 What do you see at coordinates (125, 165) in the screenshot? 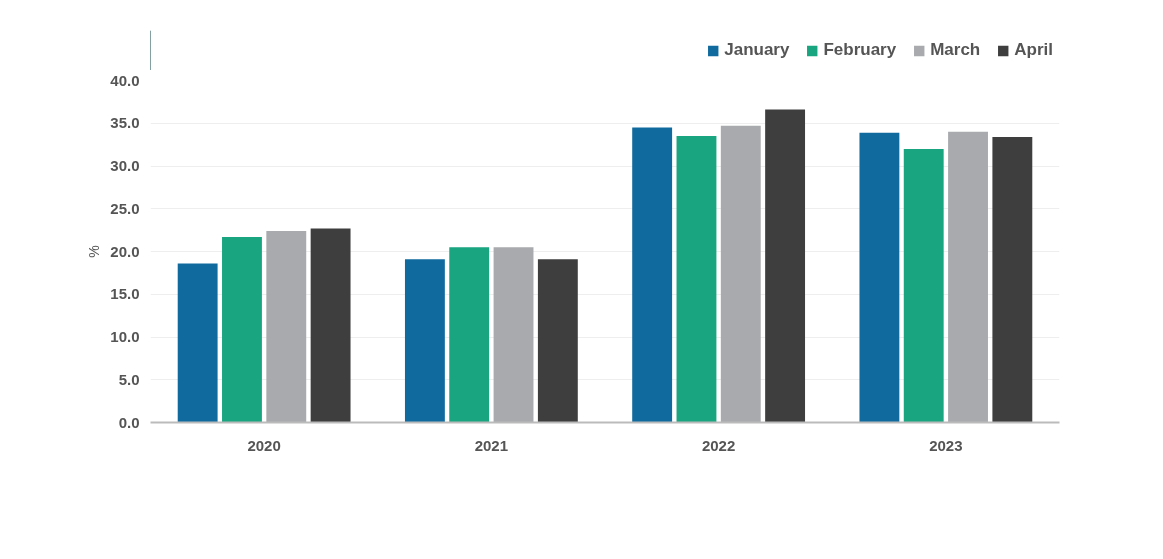
I see `y-tick-label: 30.0` at bounding box center [125, 165].